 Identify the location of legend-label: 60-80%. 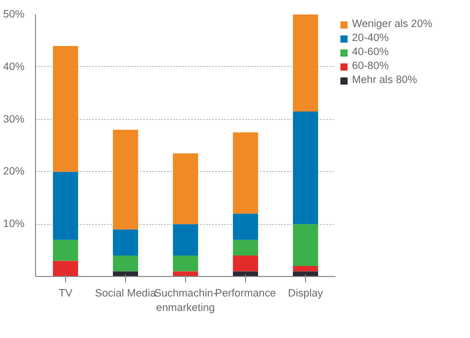
(370, 66).